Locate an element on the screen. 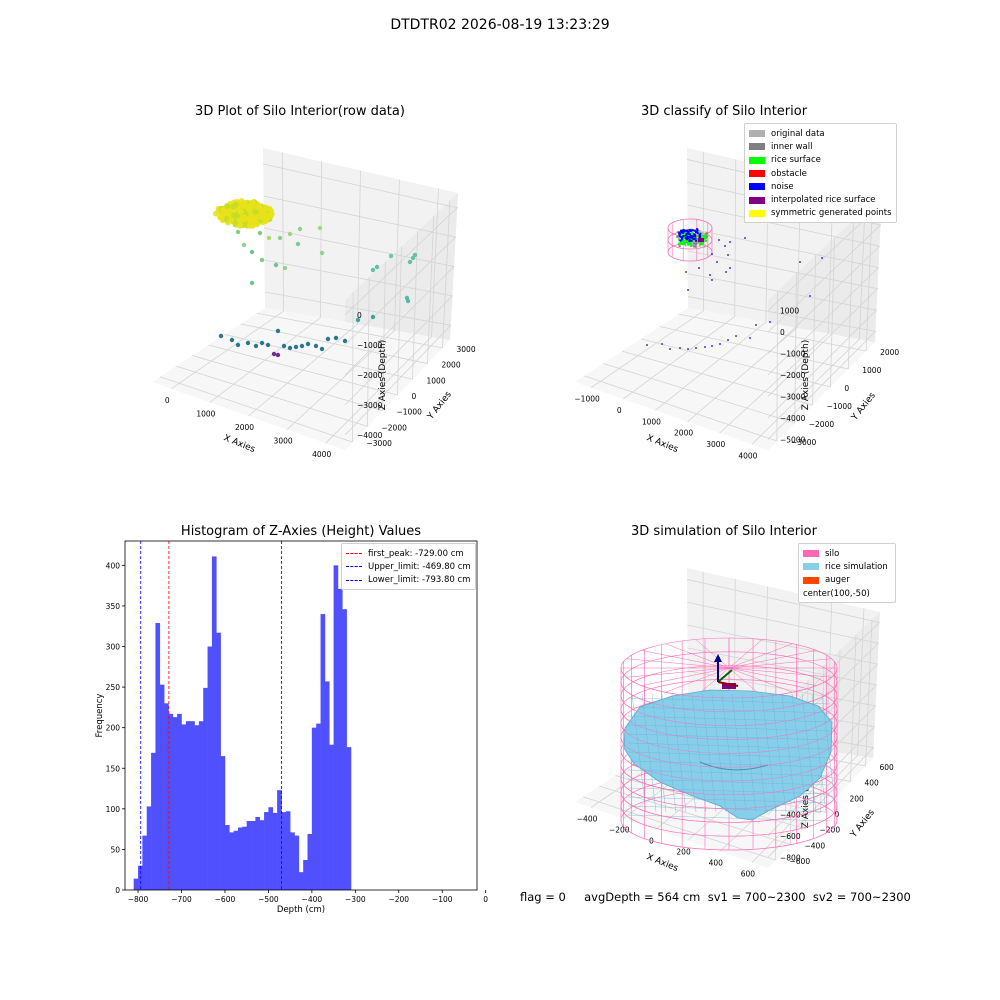 The height and width of the screenshot is (1000, 1000). x-tick-label: −600 is located at coordinates (225, 899).